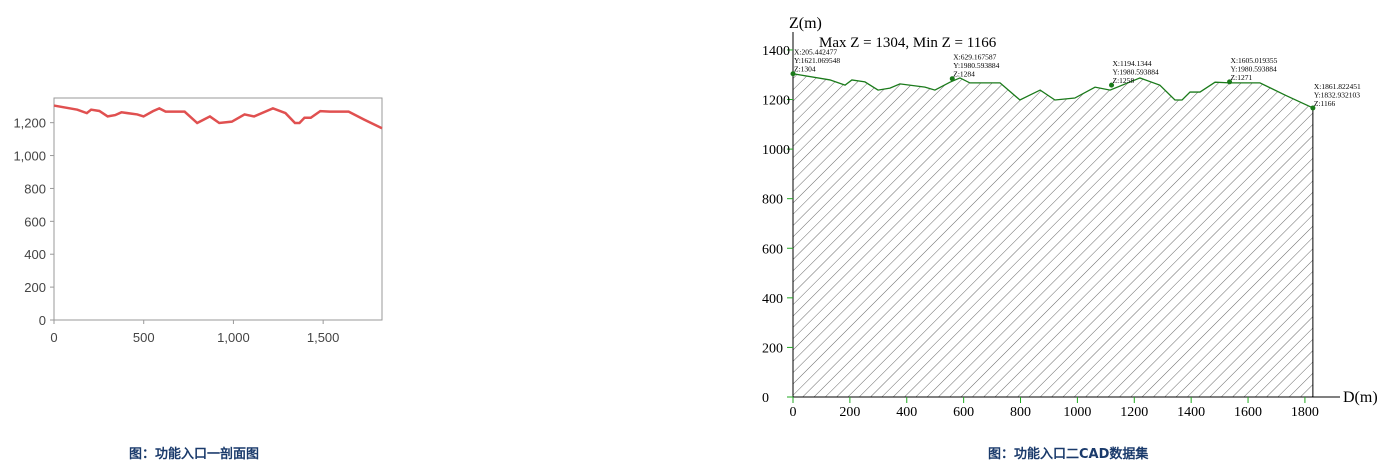 This screenshot has width=1387, height=470. What do you see at coordinates (233, 337) in the screenshot?
I see `x-tick-label: 1,000` at bounding box center [233, 337].